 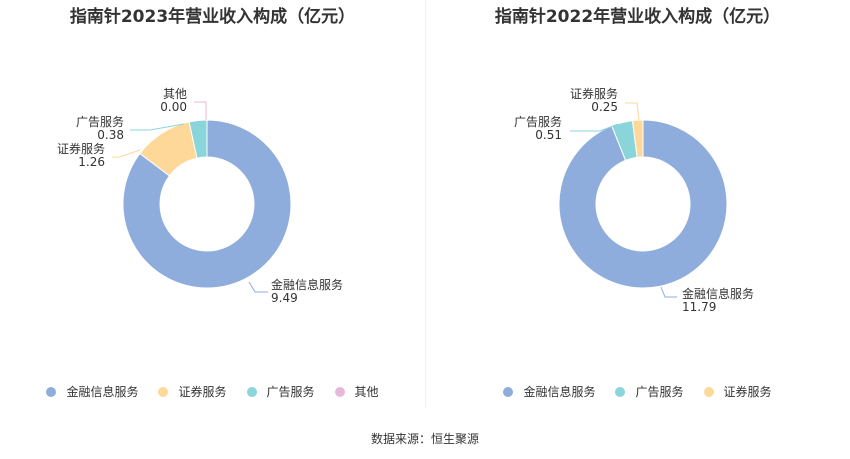 I want to click on slice-category-label: 其他, so click(x=175, y=94).